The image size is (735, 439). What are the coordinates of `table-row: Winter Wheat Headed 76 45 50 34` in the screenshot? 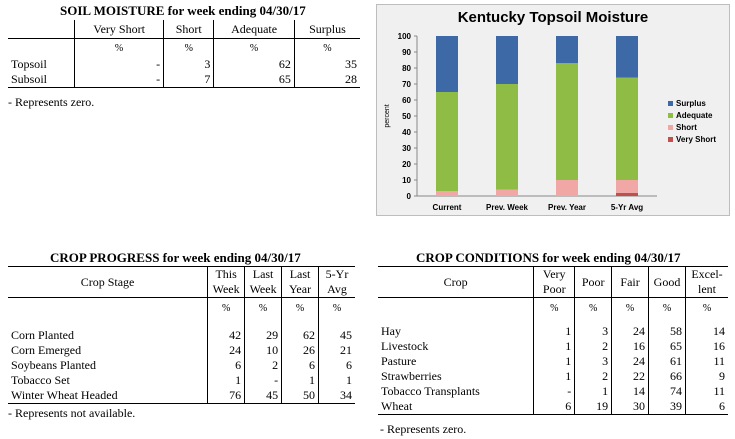 It's located at (181, 396).